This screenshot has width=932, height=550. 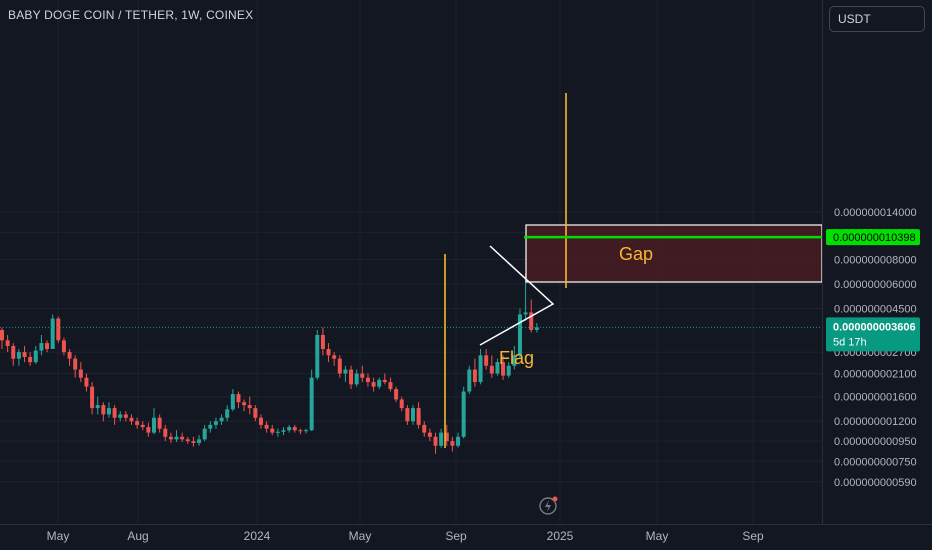 I want to click on price-tick-label: 0.000000014000, so click(x=875, y=213).